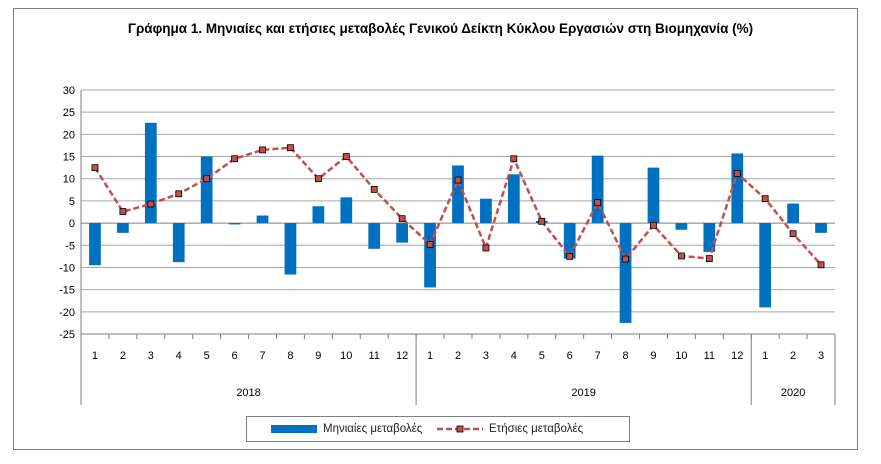  What do you see at coordinates (70, 246) in the screenshot?
I see `y-tick-label: -5` at bounding box center [70, 246].